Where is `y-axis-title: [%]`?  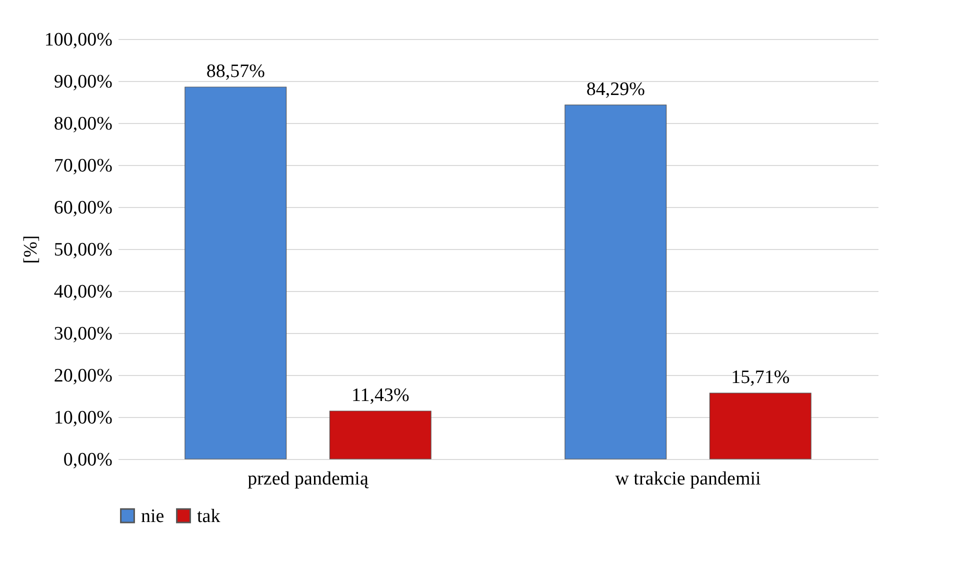
y-axis-title: [%] is located at coordinates (31, 249).